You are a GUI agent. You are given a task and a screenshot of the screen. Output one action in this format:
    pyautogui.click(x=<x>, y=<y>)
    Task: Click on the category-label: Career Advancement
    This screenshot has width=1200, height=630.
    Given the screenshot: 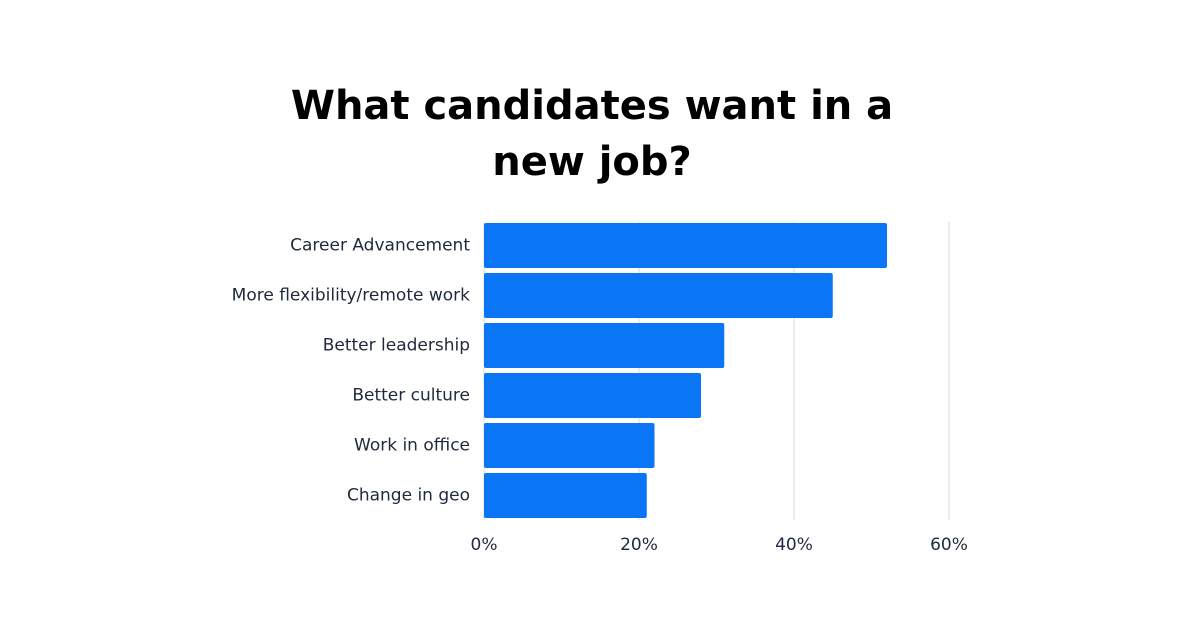 What is the action you would take?
    pyautogui.click(x=380, y=246)
    